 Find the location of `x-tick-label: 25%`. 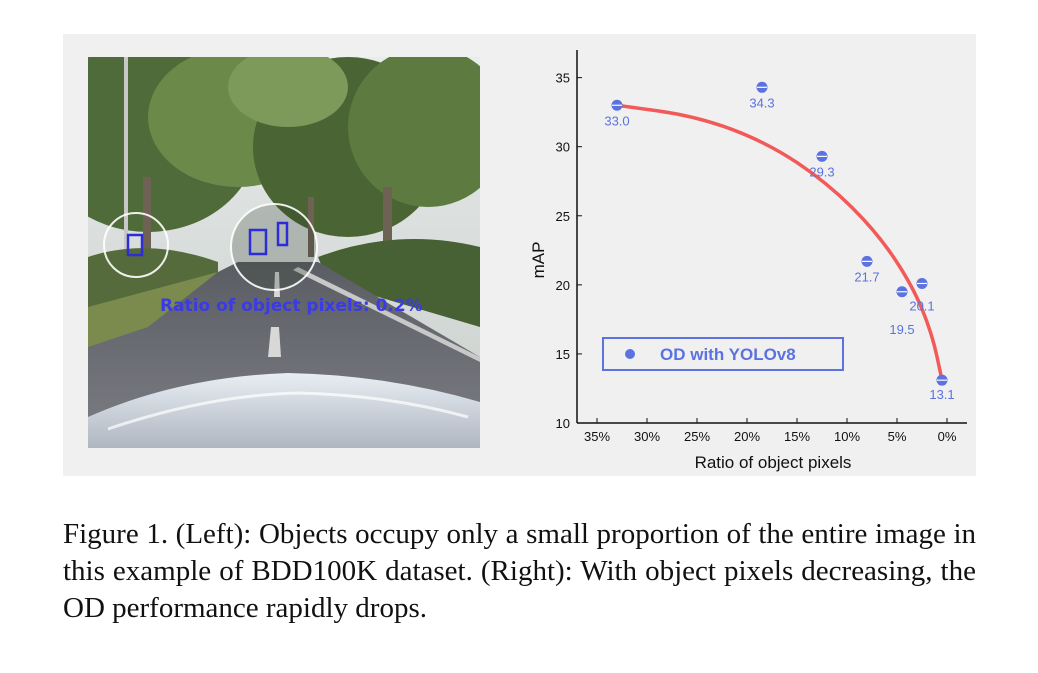

x-tick-label: 25% is located at coordinates (697, 436).